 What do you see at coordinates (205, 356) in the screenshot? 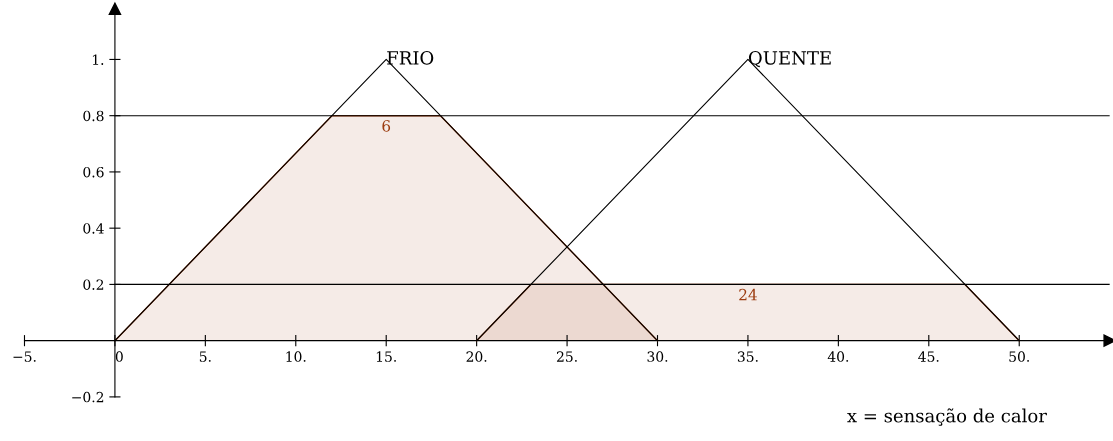
I see `x-tick-label: 5.` at bounding box center [205, 356].